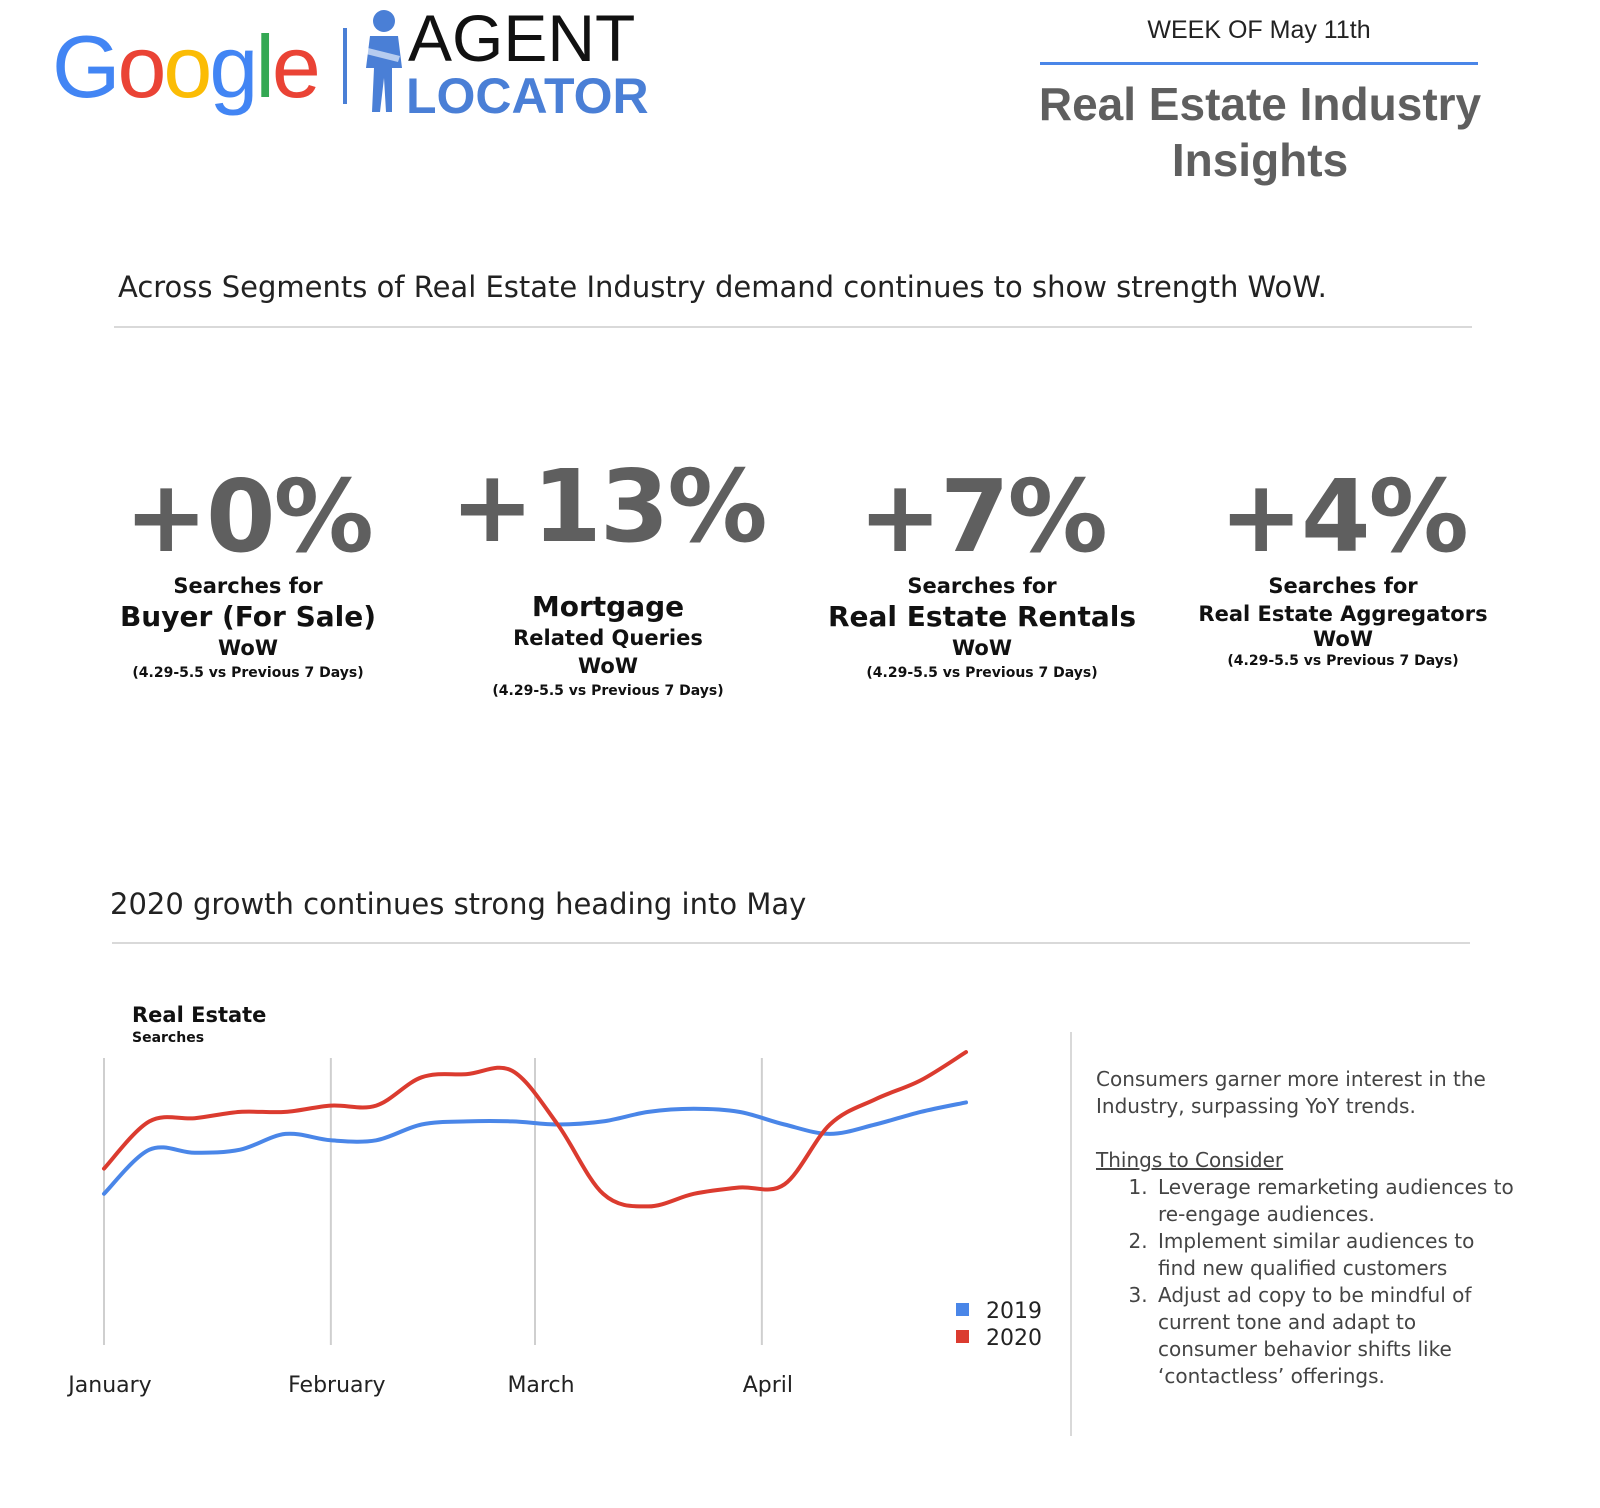  What do you see at coordinates (86, 66) in the screenshot?
I see `logo-letter: G` at bounding box center [86, 66].